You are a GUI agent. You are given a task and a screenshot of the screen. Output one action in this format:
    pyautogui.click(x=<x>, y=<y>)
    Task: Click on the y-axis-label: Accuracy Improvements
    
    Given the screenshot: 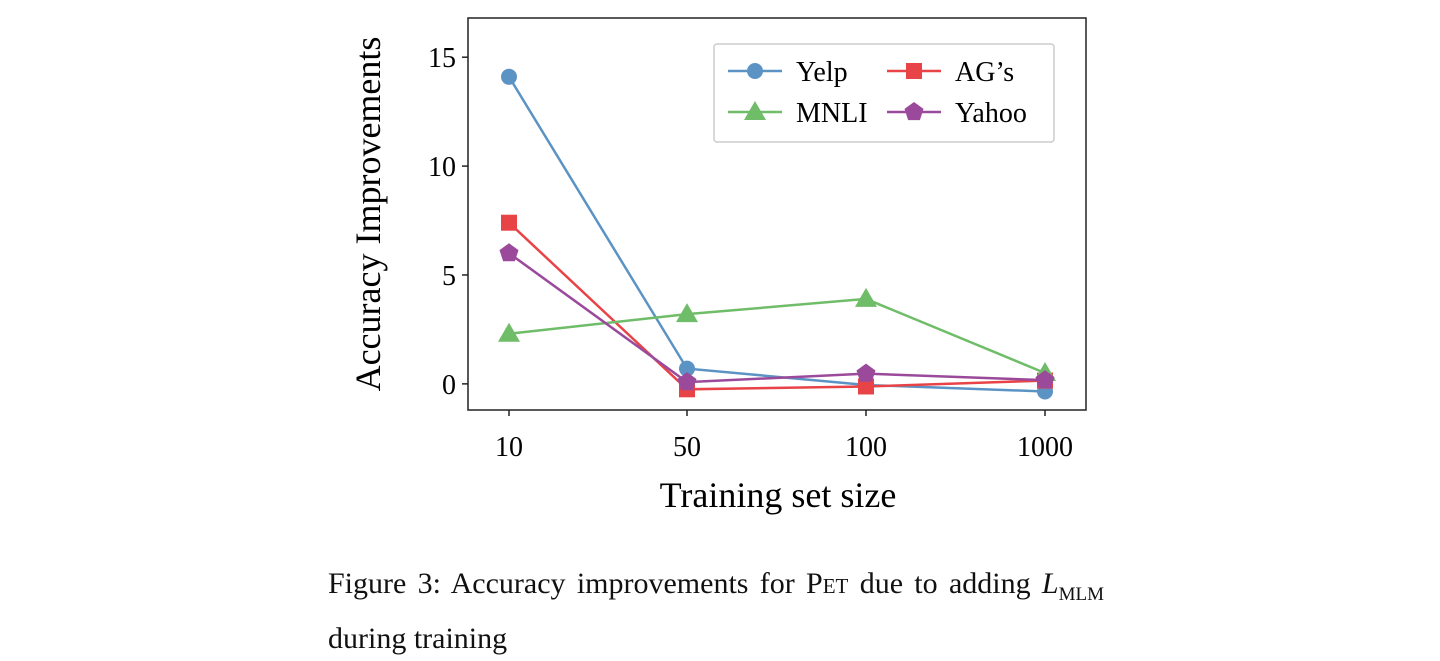 What is the action you would take?
    pyautogui.click(x=368, y=214)
    